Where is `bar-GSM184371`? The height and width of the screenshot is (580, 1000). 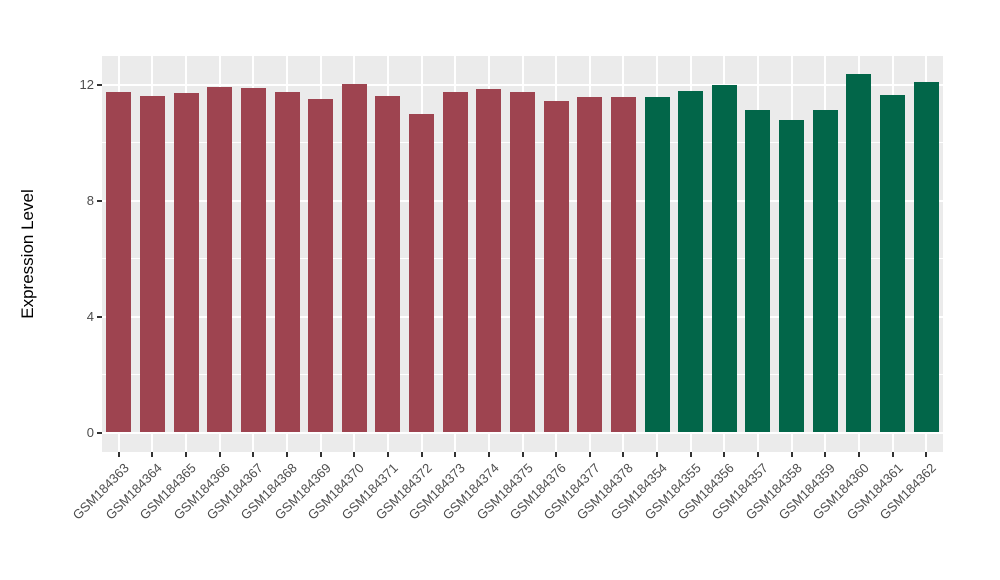 bar-GSM184371 is located at coordinates (388, 264).